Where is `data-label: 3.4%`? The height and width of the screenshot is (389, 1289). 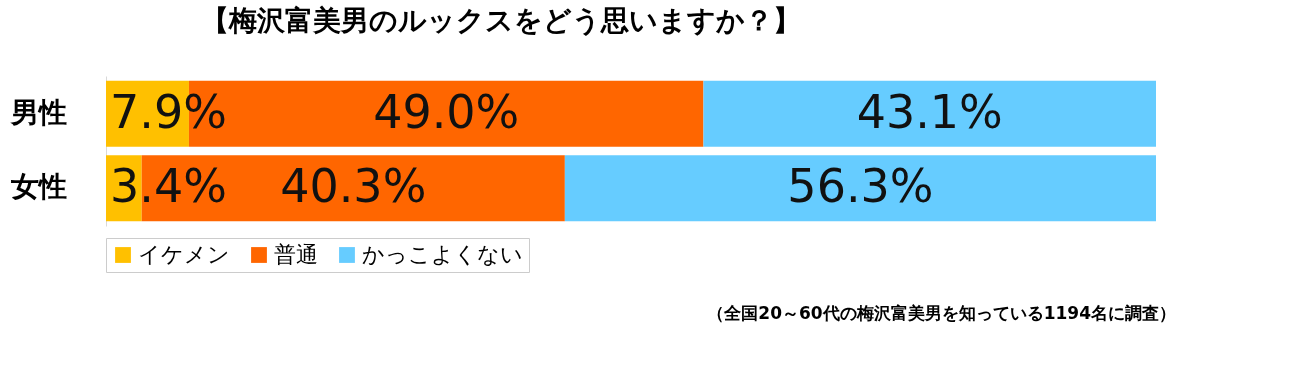 data-label: 3.4% is located at coordinates (168, 186).